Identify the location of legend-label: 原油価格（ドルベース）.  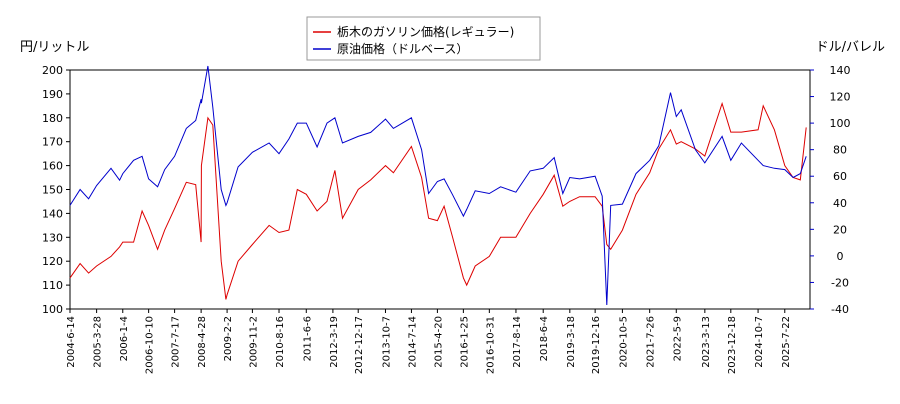
(402, 48).